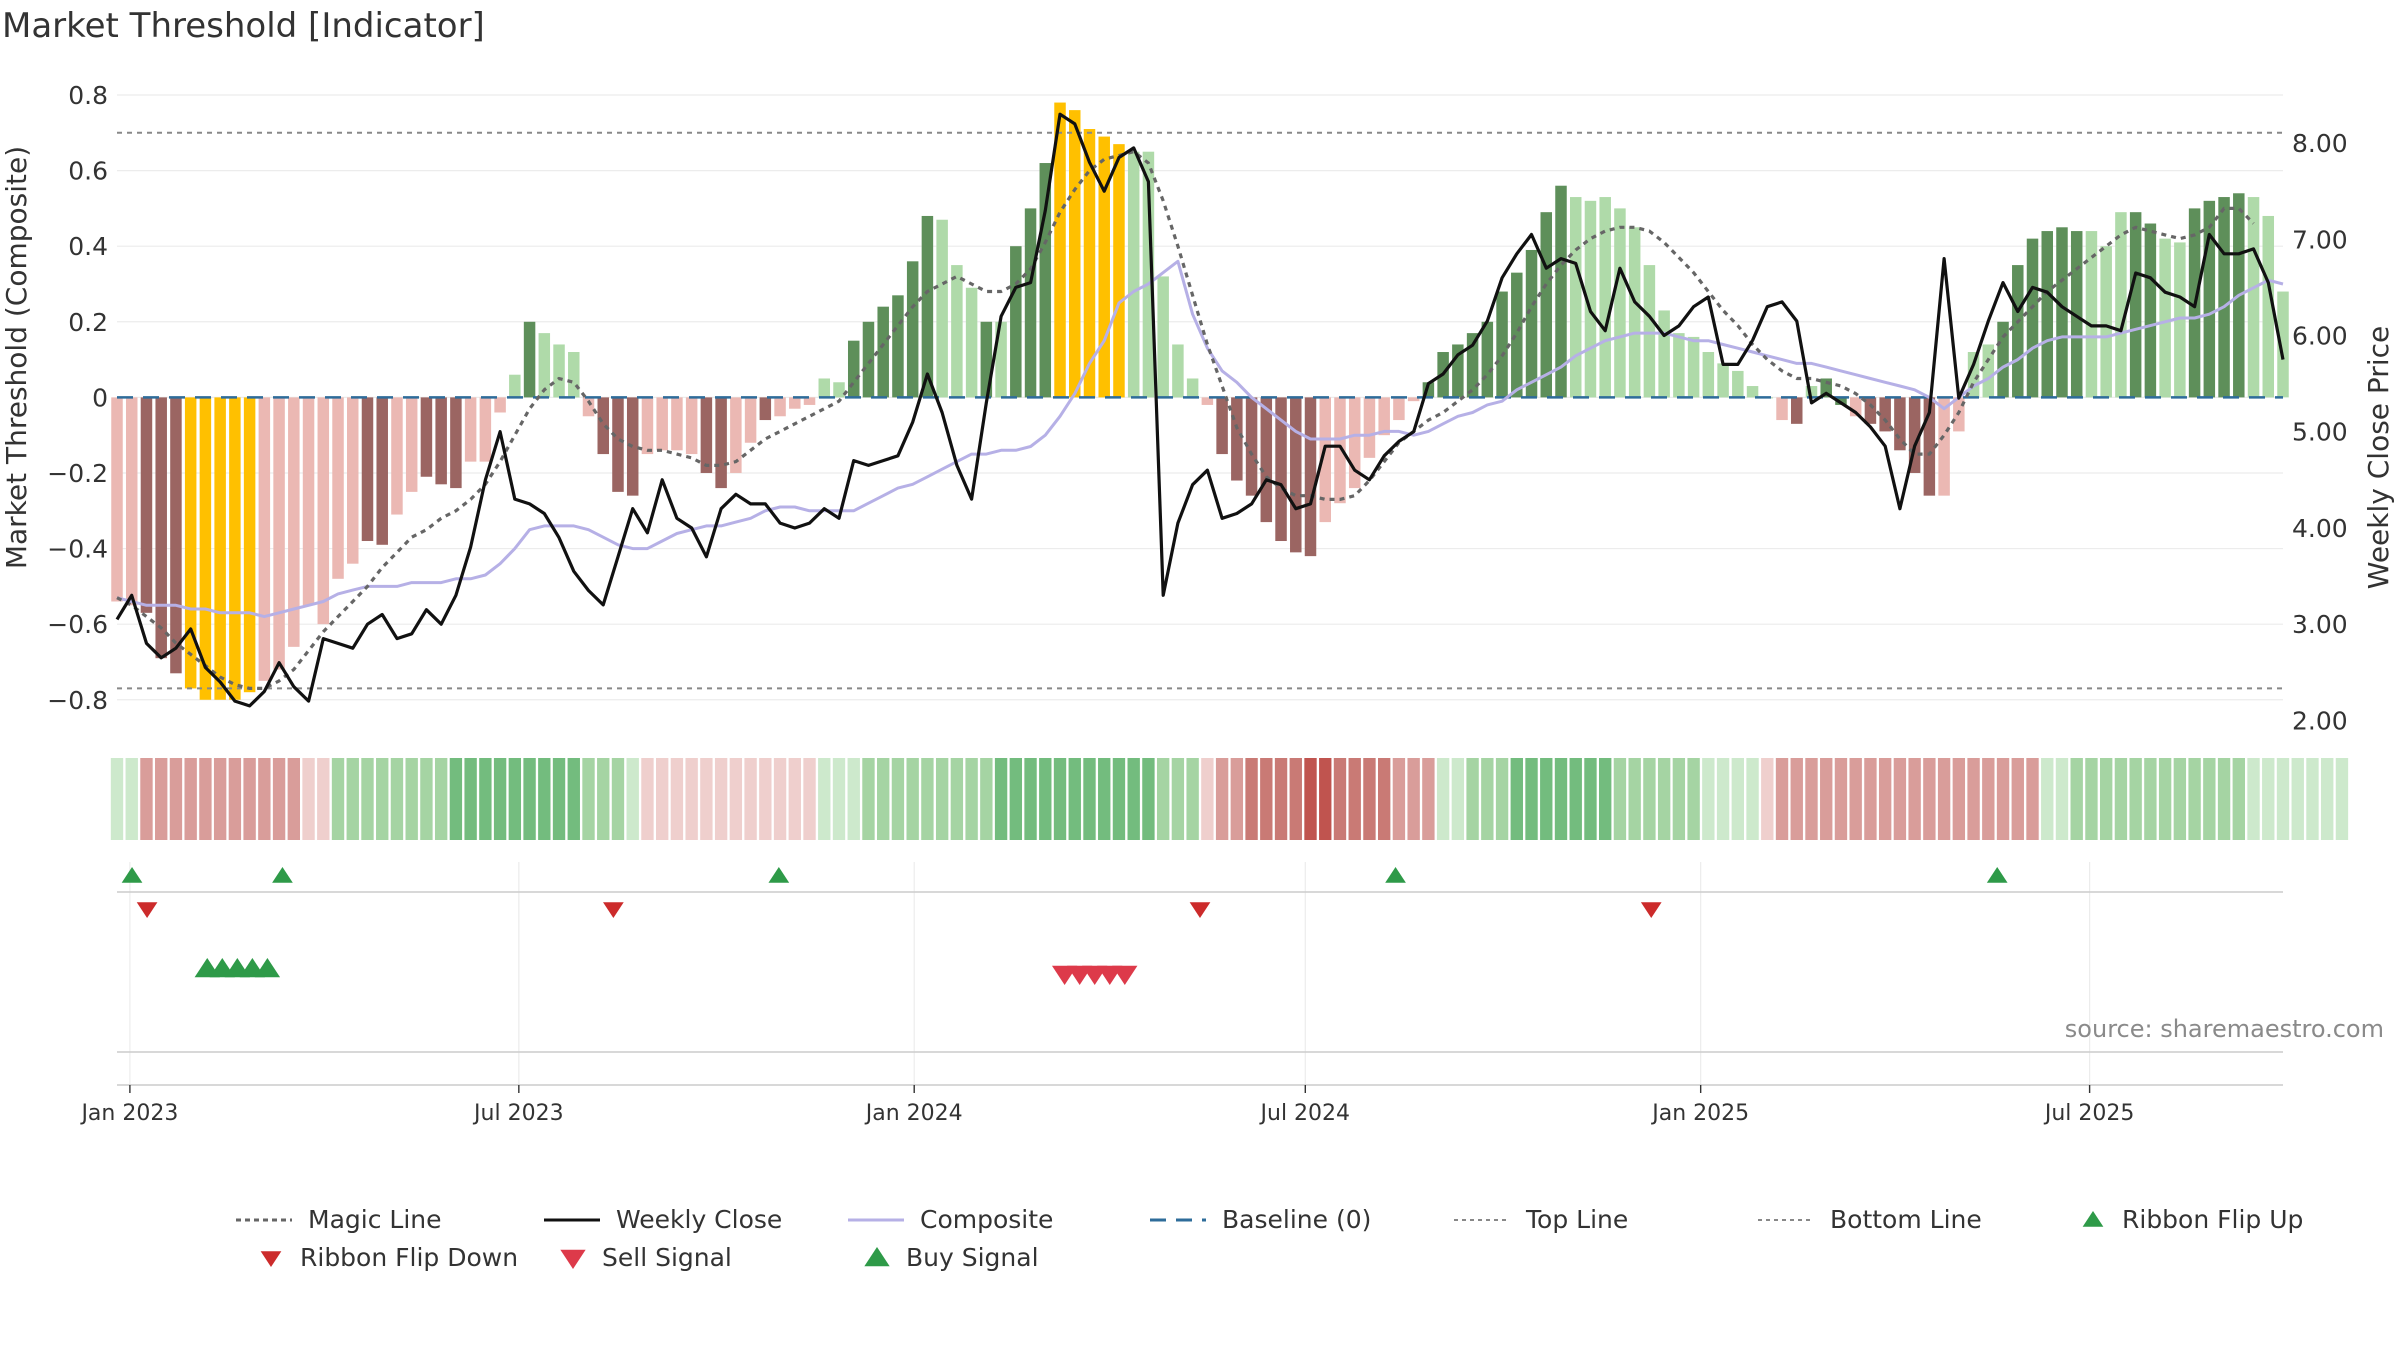  What do you see at coordinates (699, 1219) in the screenshot?
I see `legend-label: Weekly Close` at bounding box center [699, 1219].